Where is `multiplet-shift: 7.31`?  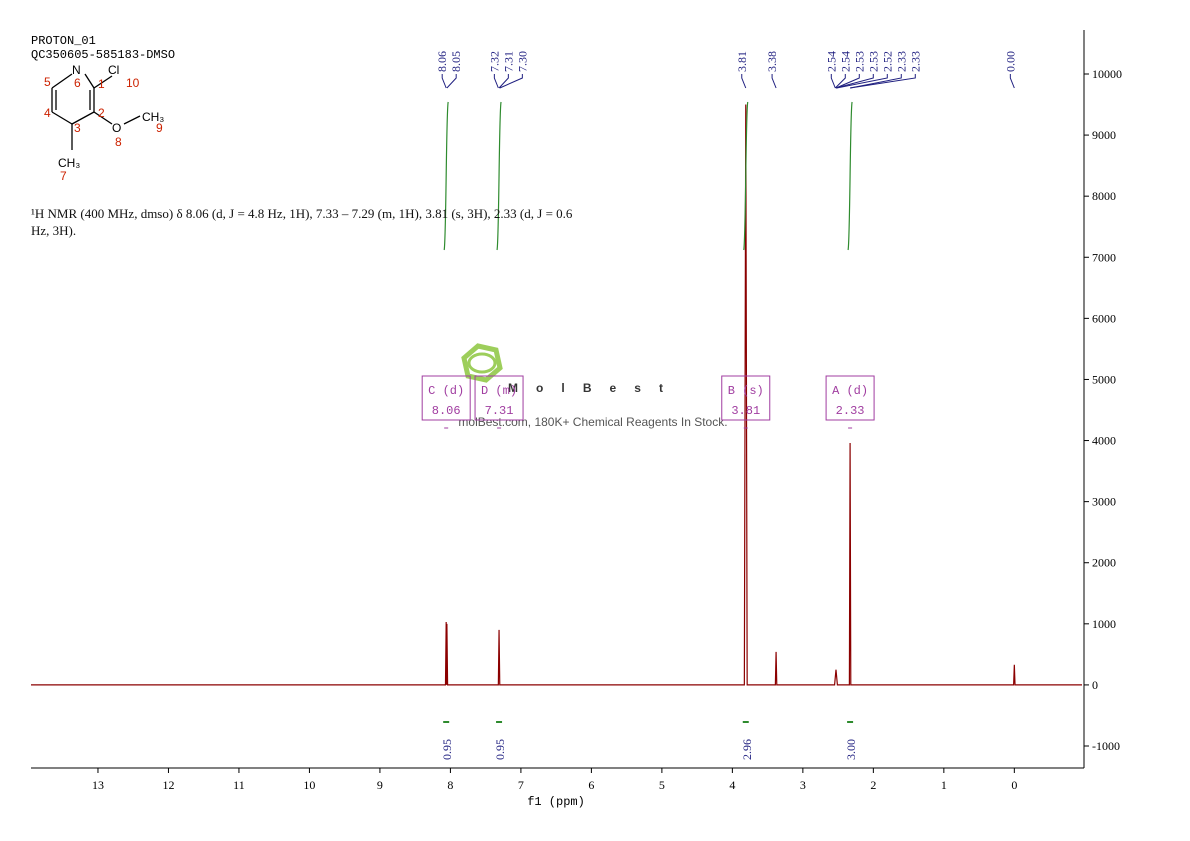
multiplet-shift: 7.31 is located at coordinates (499, 411).